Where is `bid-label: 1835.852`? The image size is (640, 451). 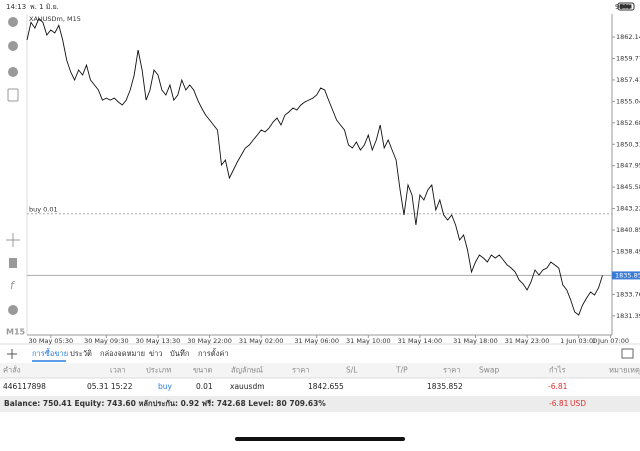
bid-label: 1835.852 is located at coordinates (627, 275).